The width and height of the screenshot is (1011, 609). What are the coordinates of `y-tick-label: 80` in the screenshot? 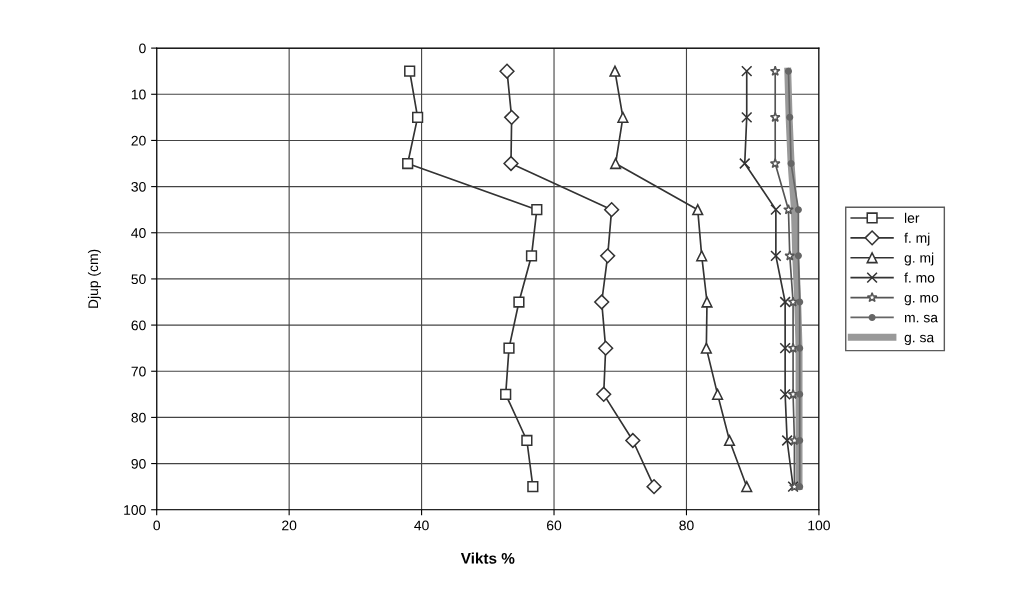 It's located at (138, 417).